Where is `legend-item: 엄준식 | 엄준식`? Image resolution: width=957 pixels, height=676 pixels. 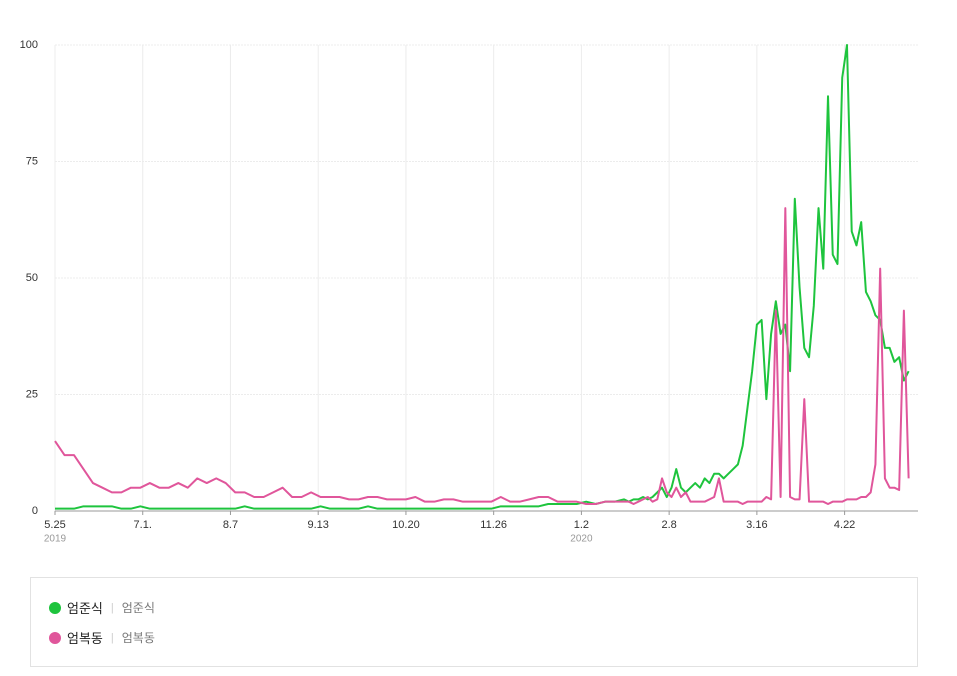 legend-item: 엄준식 | 엄준식 is located at coordinates (102, 607).